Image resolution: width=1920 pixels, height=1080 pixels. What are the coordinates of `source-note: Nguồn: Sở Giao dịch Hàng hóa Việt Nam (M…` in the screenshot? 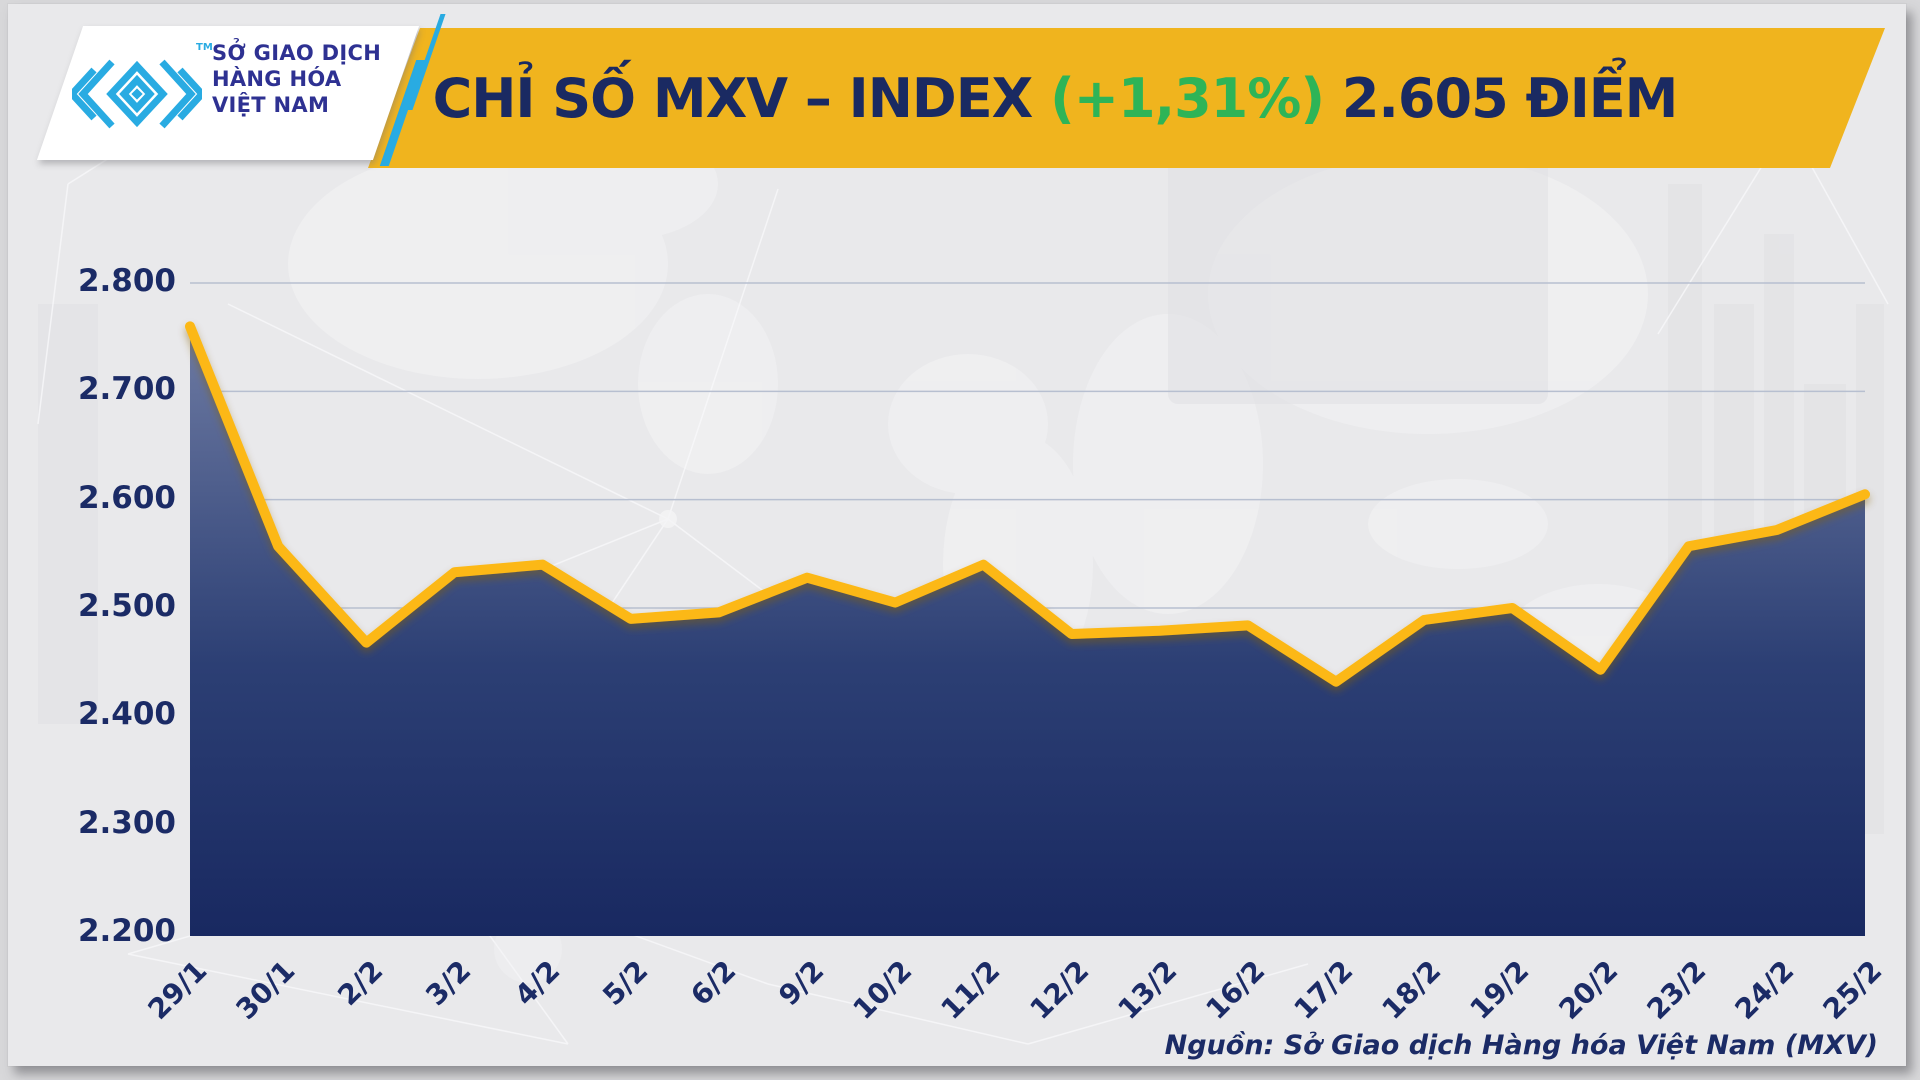 It's located at (1521, 1045).